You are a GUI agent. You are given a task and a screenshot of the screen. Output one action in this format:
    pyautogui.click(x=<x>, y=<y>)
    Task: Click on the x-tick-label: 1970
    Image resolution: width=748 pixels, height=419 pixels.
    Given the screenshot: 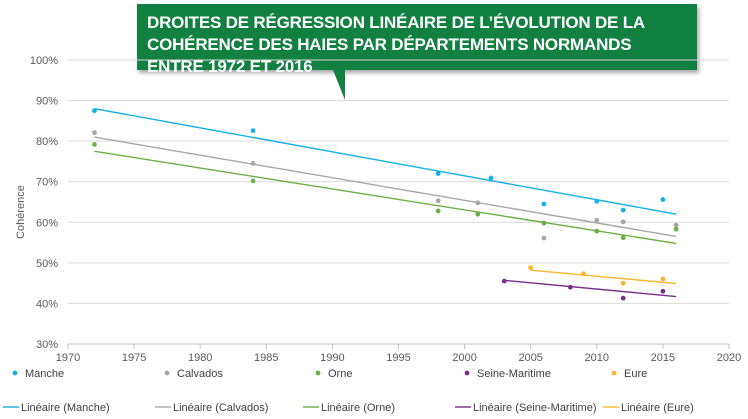 What is the action you would take?
    pyautogui.click(x=68, y=358)
    